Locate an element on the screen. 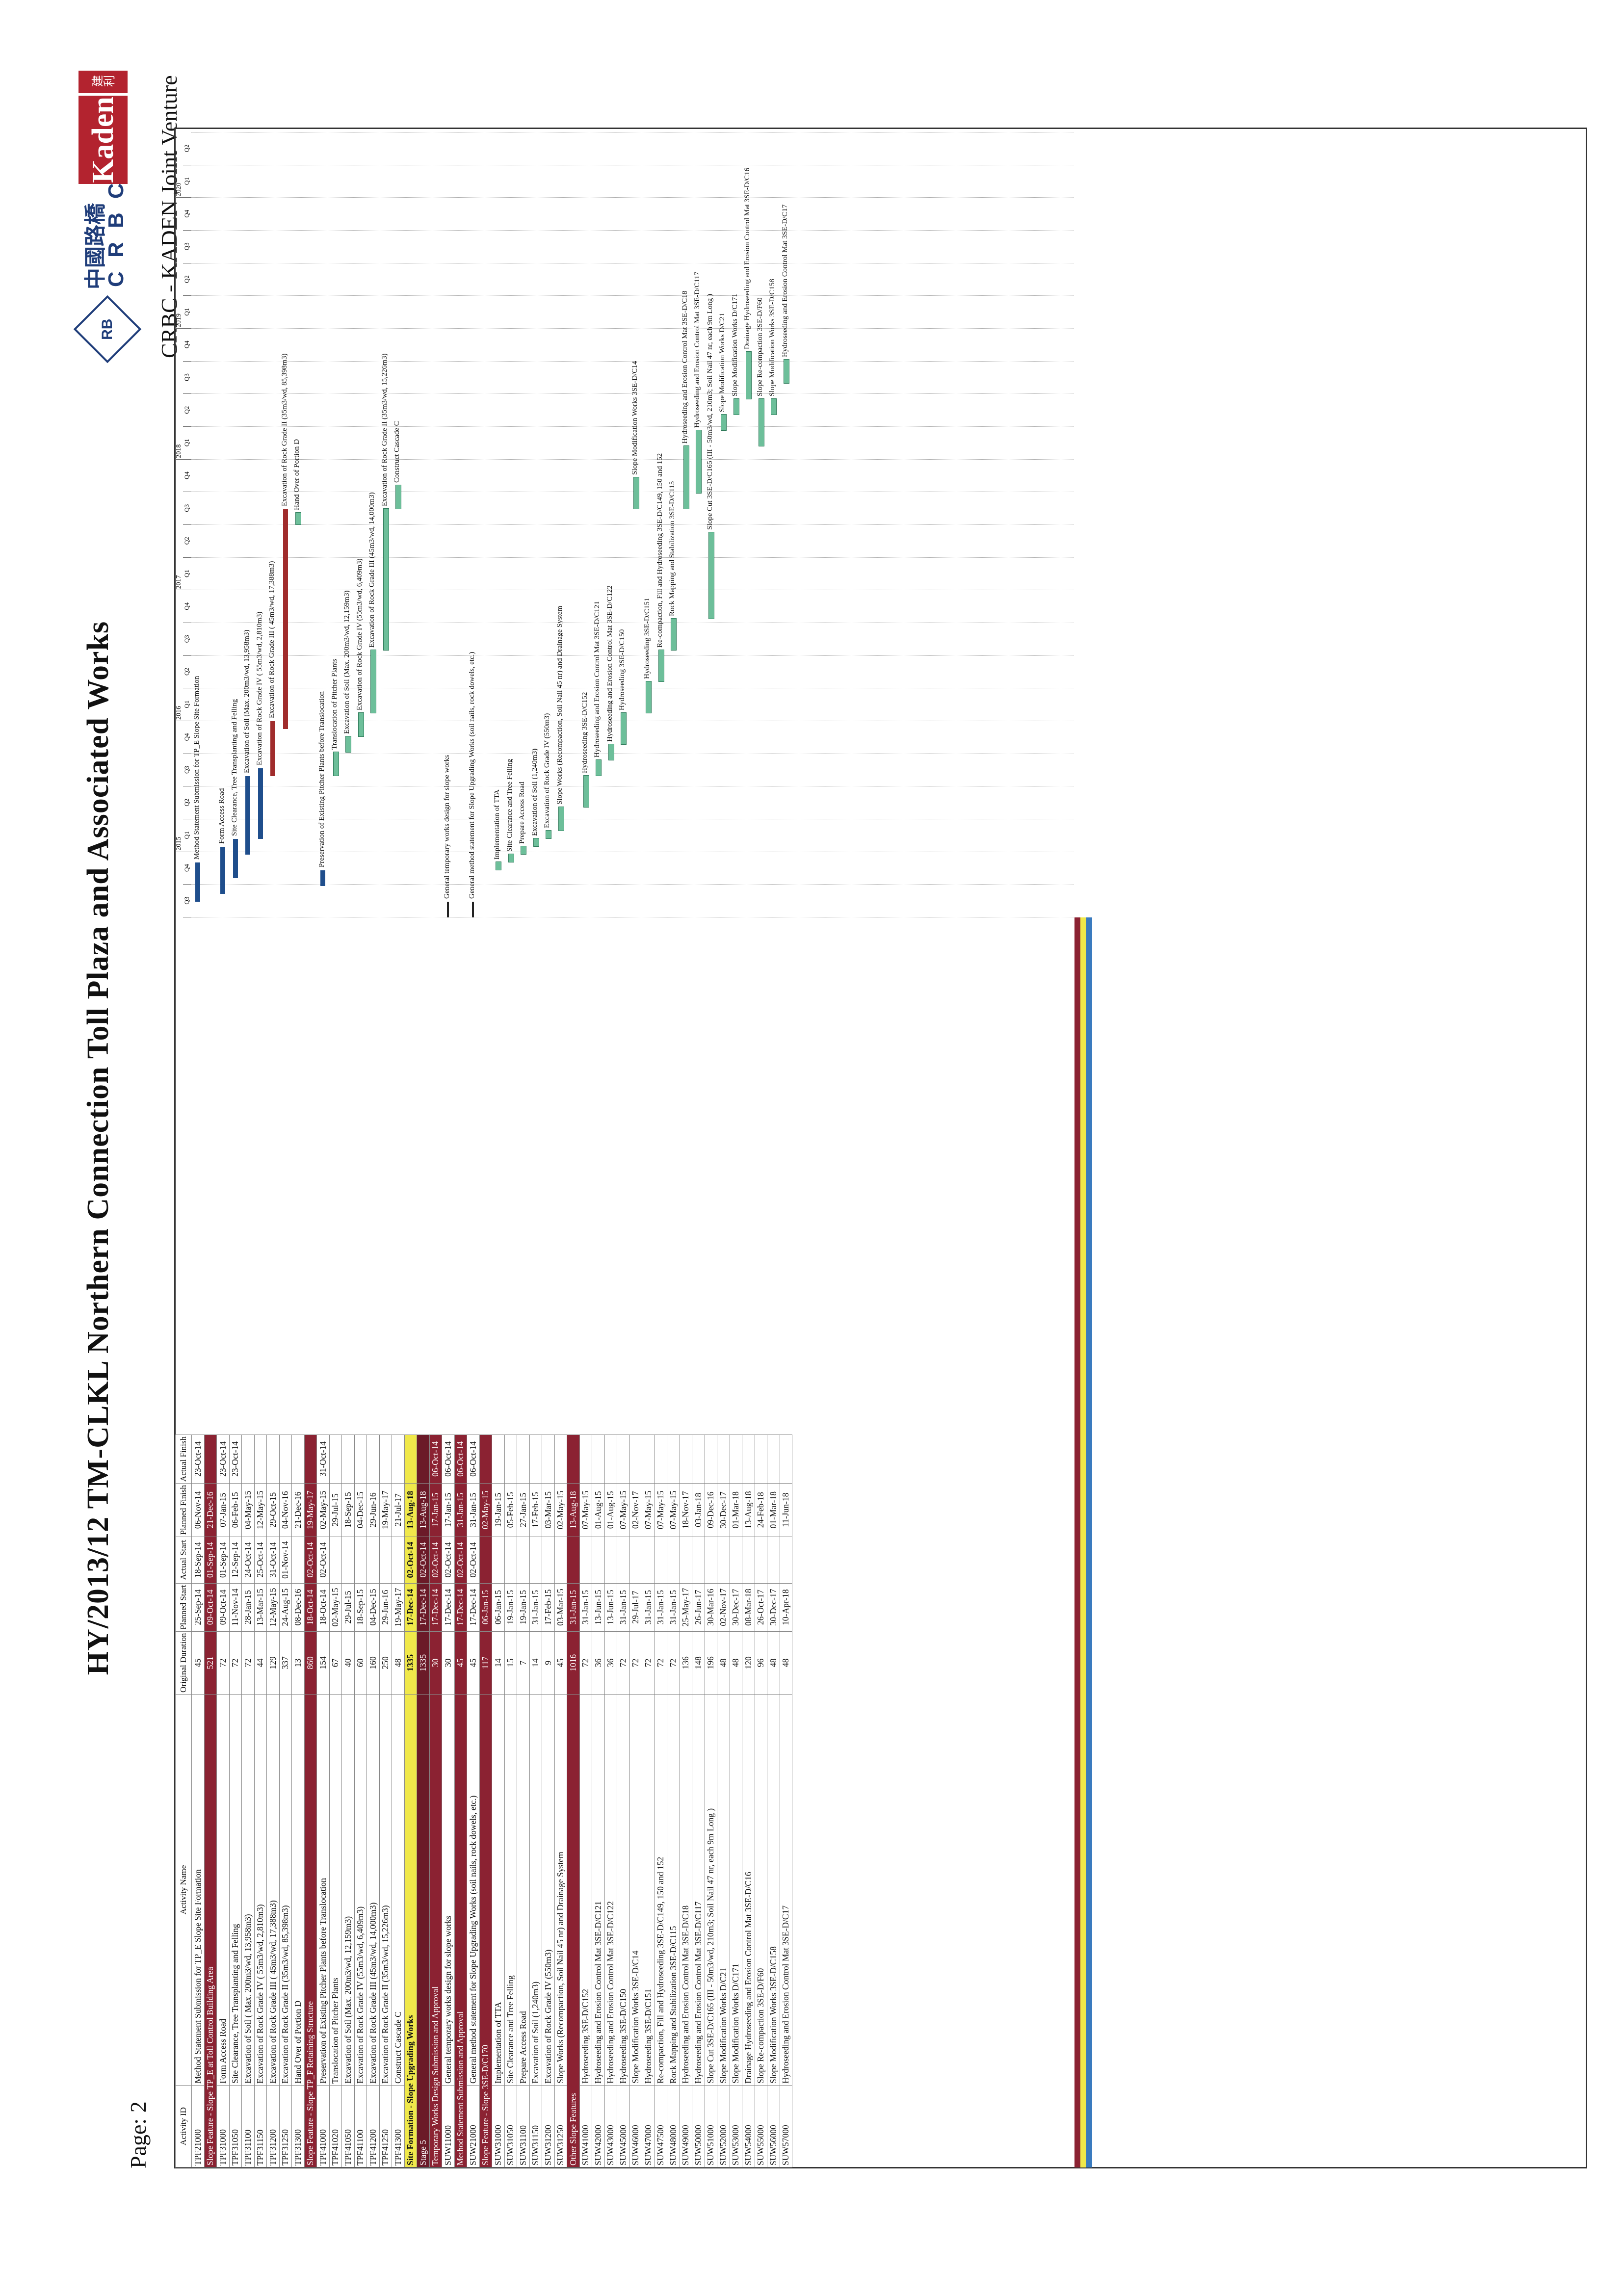 The image size is (1624, 2296). cell-af: 23-Oct-14 is located at coordinates (197, 1459).